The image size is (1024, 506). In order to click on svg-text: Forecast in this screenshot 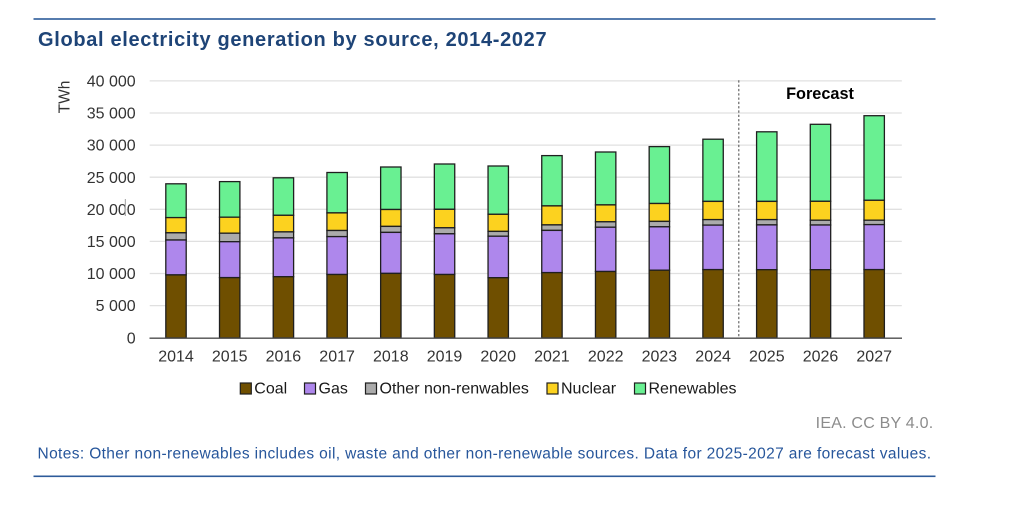, I will do `click(820, 94)`.